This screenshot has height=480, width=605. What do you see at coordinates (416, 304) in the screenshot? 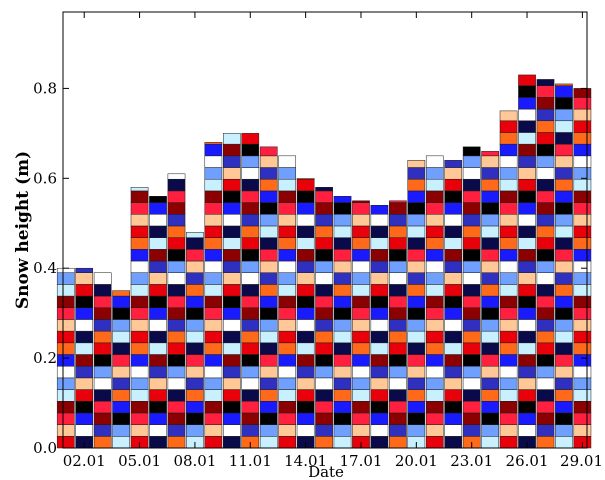
I see `bar-column-20.01` at bounding box center [416, 304].